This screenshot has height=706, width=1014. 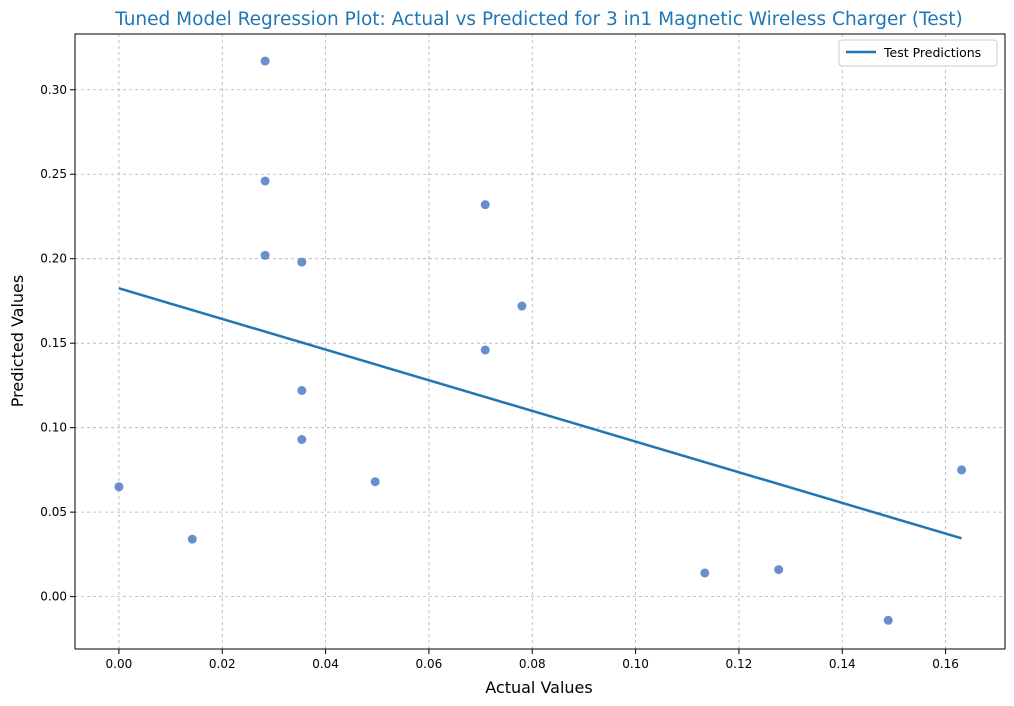 What do you see at coordinates (119, 664) in the screenshot?
I see `x-tick-label: 0.00` at bounding box center [119, 664].